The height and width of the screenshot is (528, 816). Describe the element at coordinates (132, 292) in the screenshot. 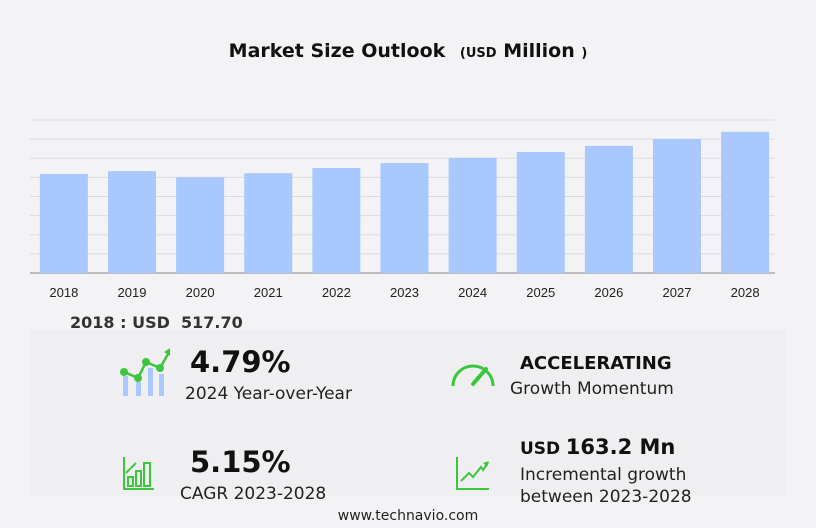

I see `x-tick-label: 2019` at that location.